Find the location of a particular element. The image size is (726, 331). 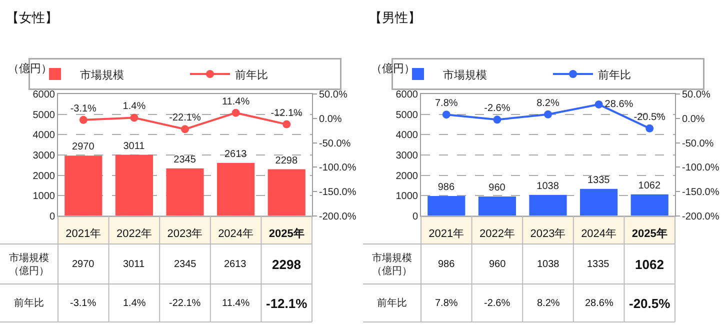

text: 7.8% is located at coordinates (446, 104).